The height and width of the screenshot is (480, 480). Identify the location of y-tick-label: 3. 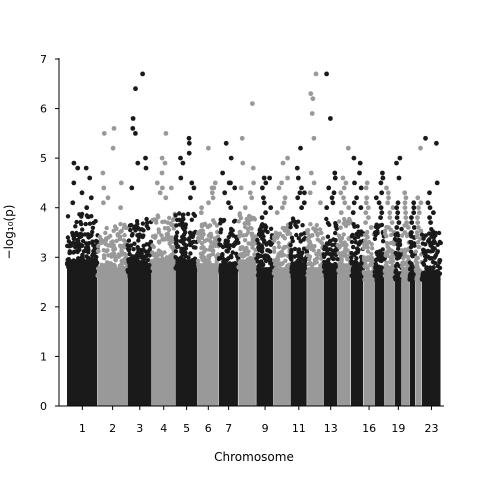
(43, 257).